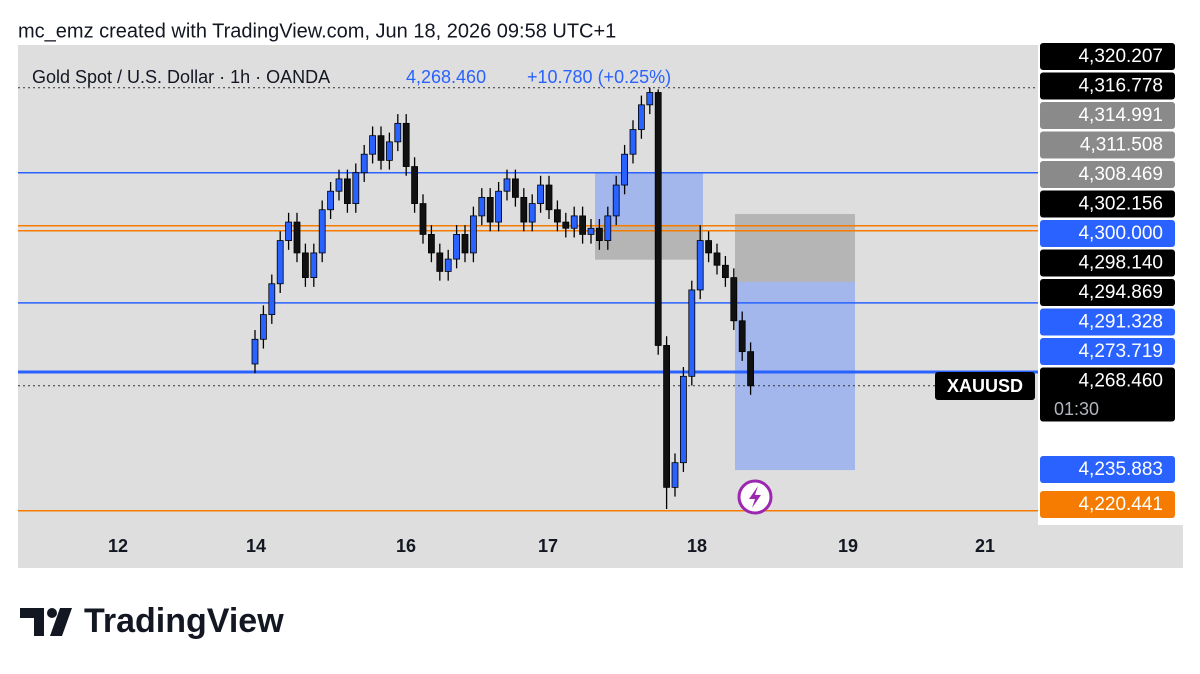 The width and height of the screenshot is (1200, 674). Describe the element at coordinates (1120, 174) in the screenshot. I see `price-label: 4,308.469` at that location.